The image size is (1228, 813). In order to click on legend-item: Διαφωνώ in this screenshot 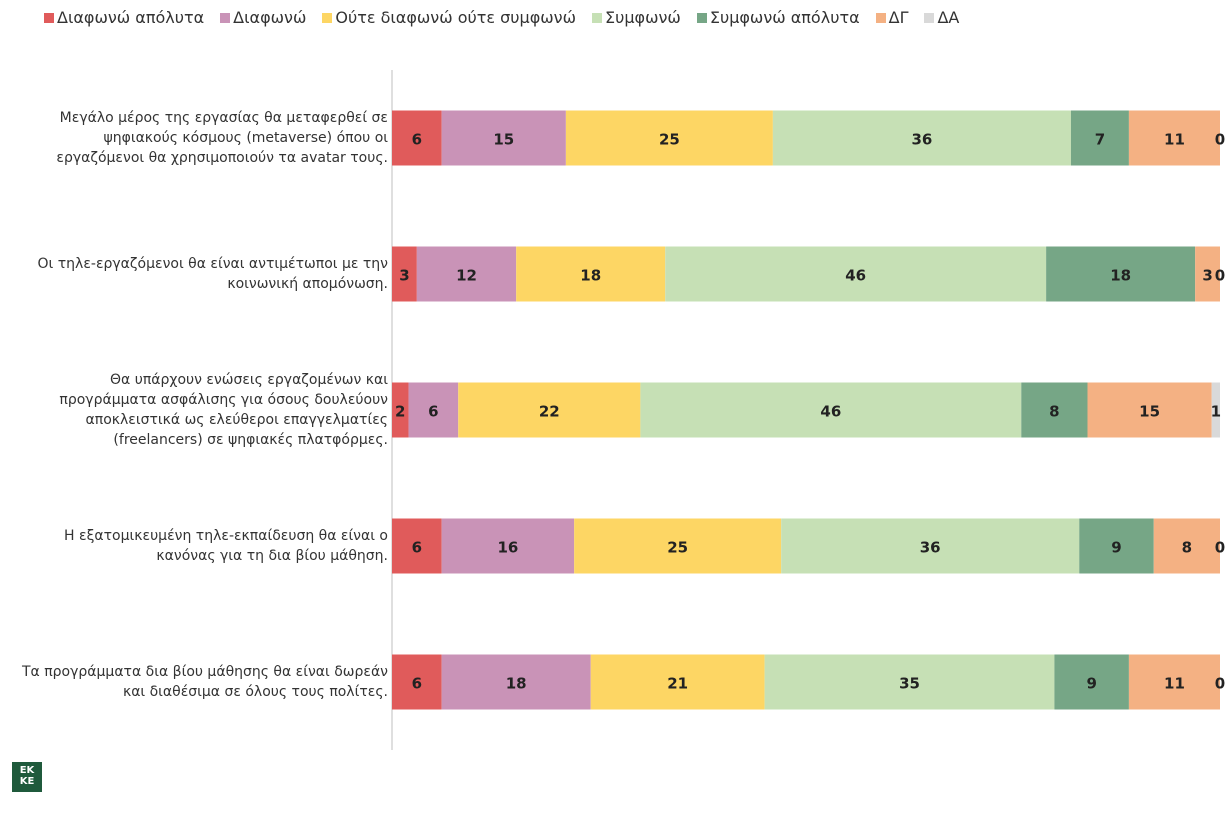, I will do `click(263, 17)`.